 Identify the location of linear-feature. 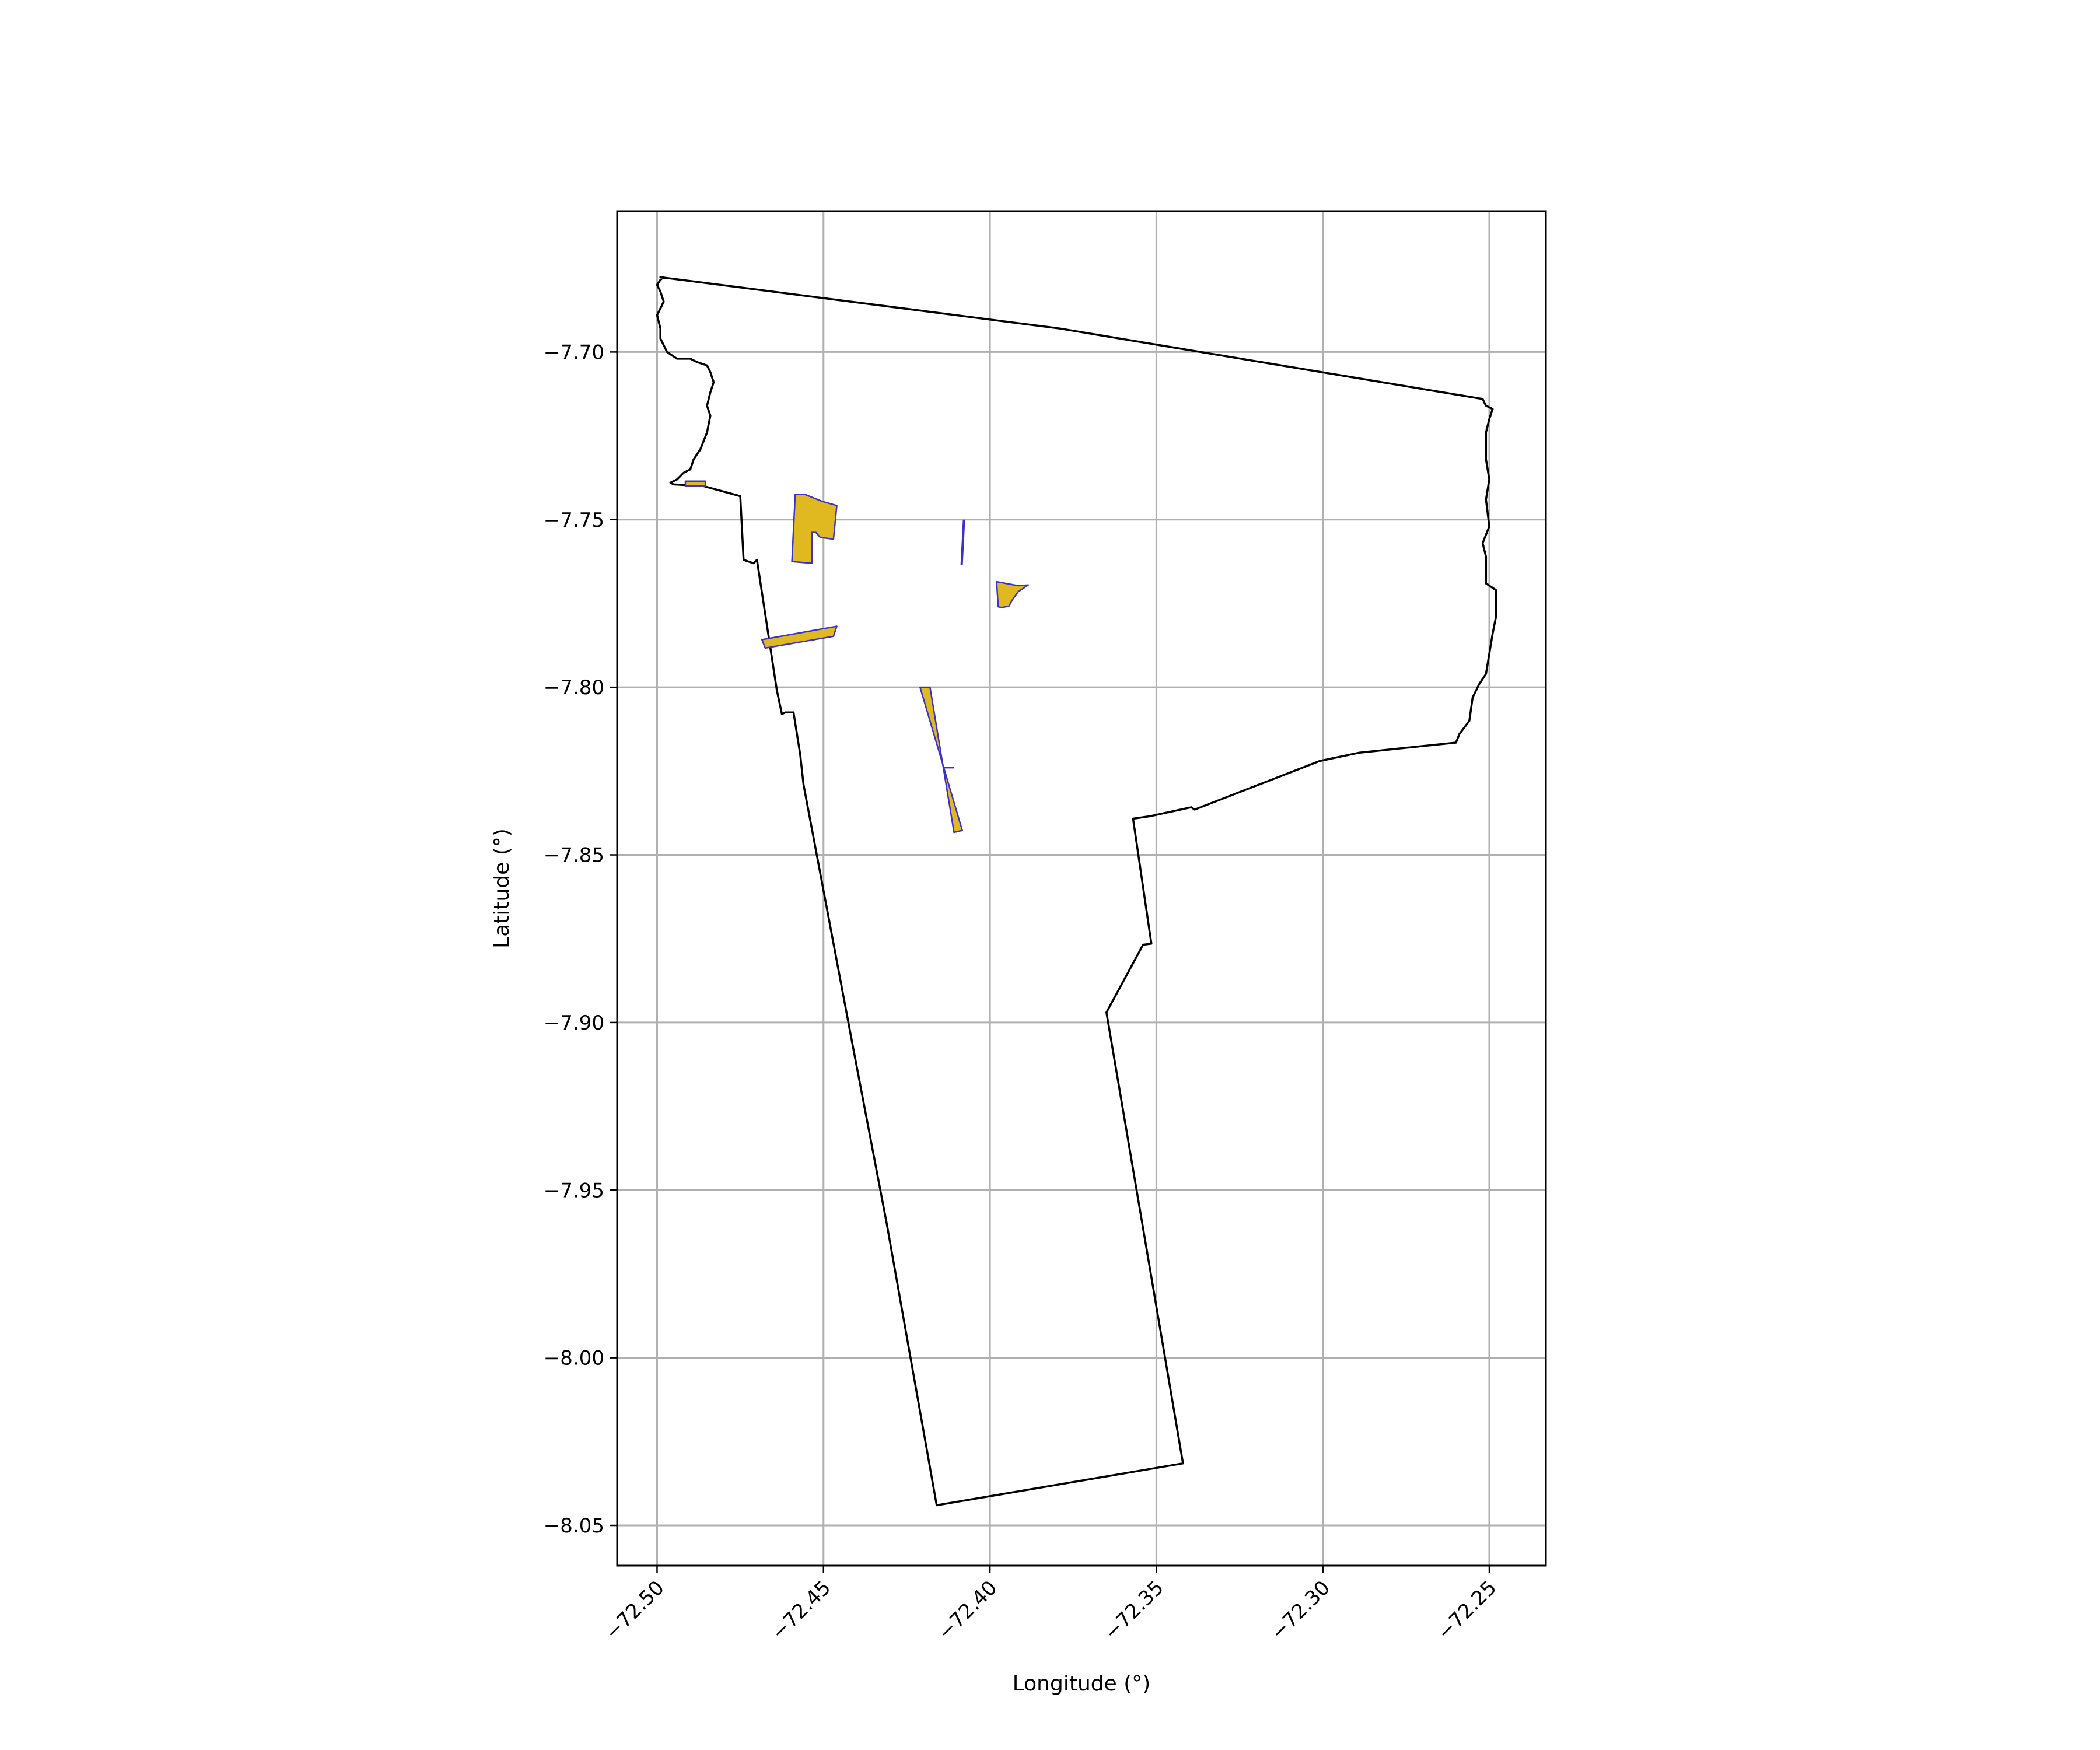
(963, 542).